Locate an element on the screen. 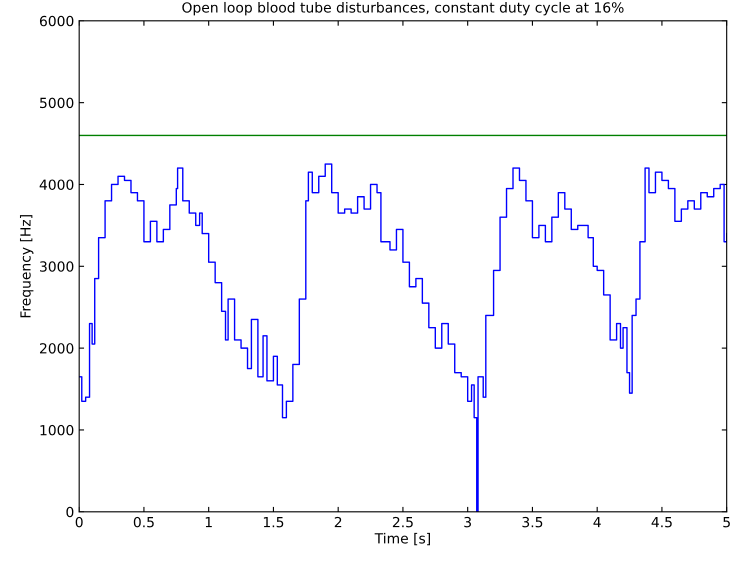 This screenshot has width=740, height=563. x-tick-label: 4 is located at coordinates (597, 522).